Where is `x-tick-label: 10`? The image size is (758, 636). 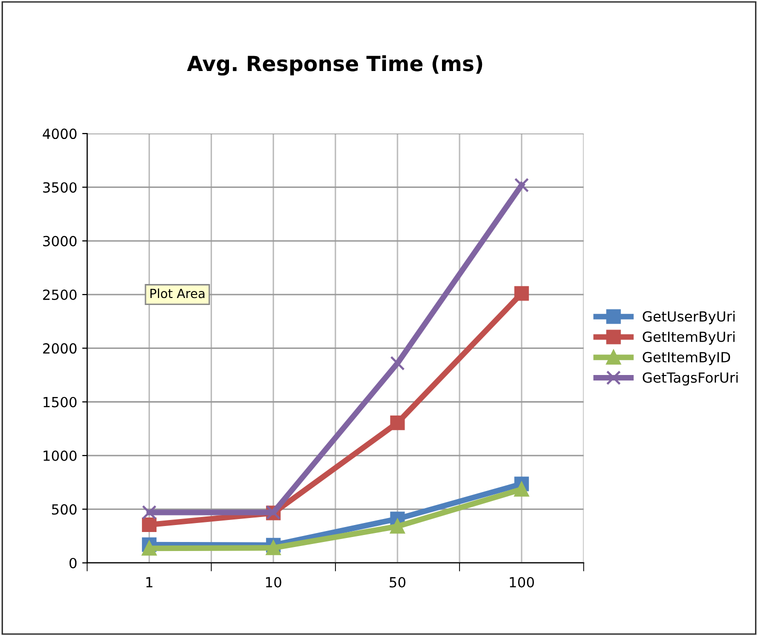 x-tick-label: 10 is located at coordinates (274, 582).